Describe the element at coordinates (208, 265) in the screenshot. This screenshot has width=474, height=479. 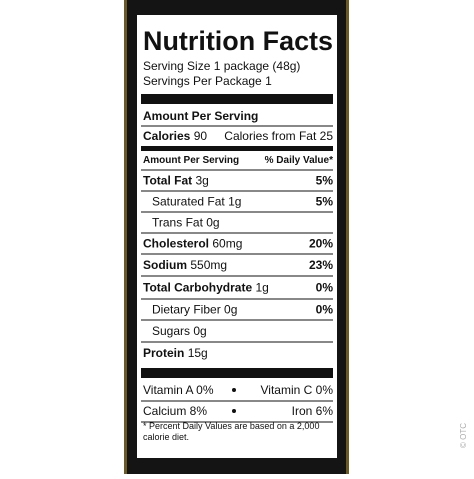
I see `nutrient-amount: 550mg` at that location.